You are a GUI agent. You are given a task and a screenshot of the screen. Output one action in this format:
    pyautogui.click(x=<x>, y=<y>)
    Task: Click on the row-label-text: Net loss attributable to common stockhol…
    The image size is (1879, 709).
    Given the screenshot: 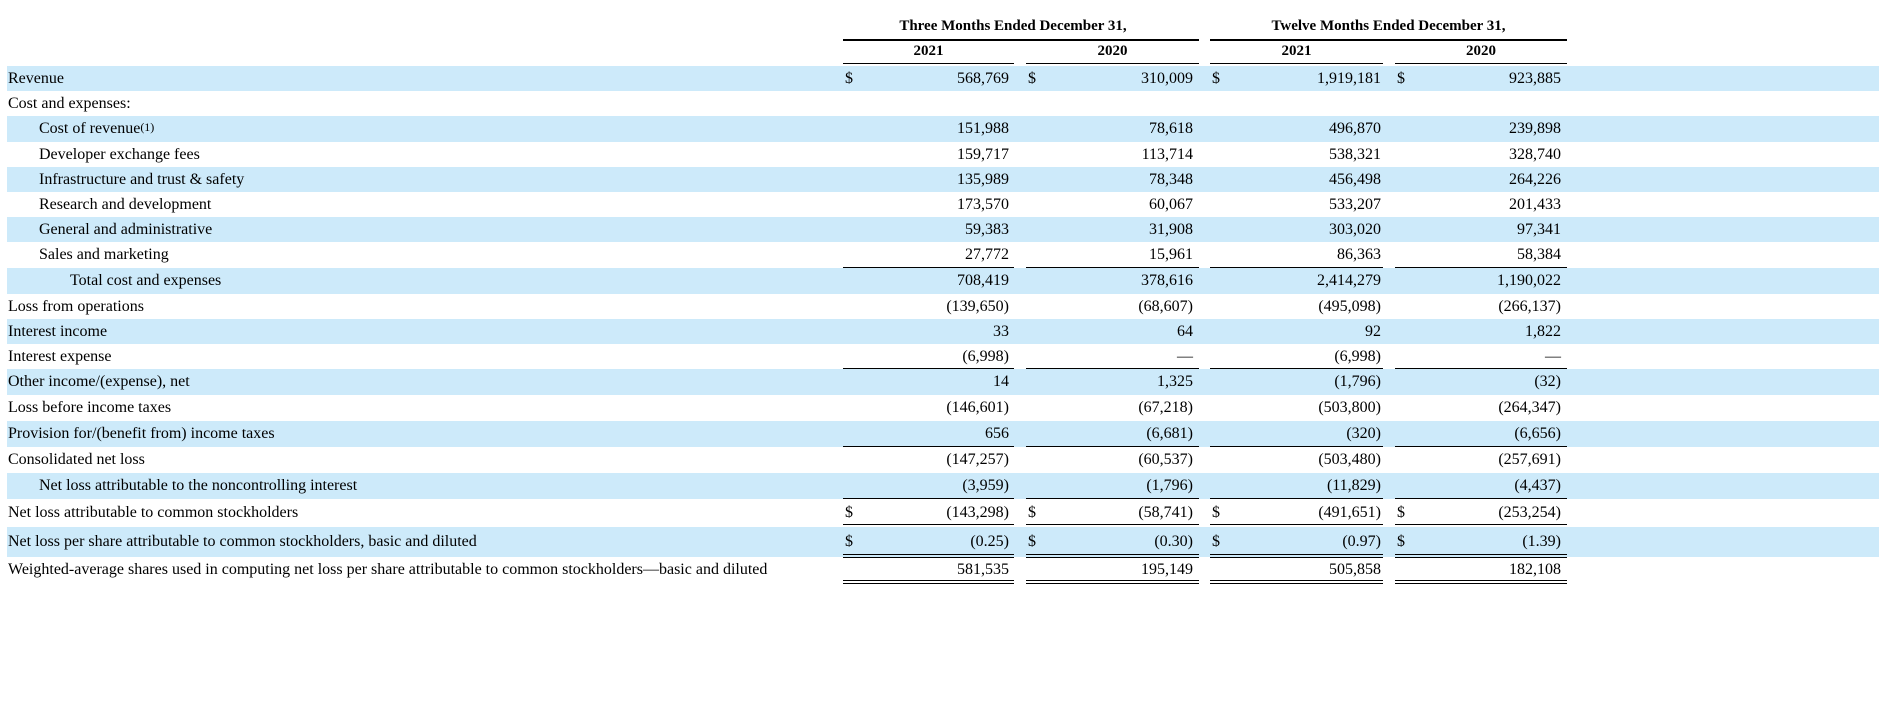 What is the action you would take?
    pyautogui.click(x=153, y=512)
    